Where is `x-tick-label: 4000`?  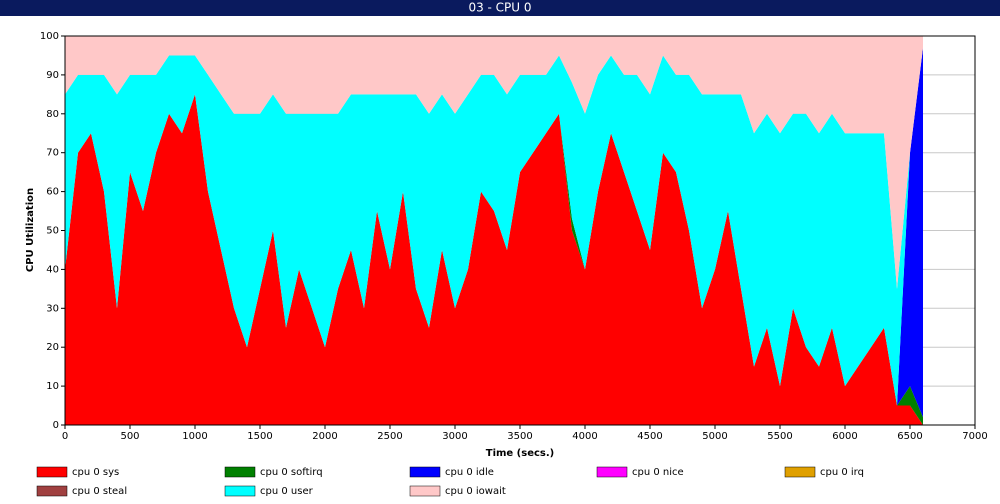
x-tick-label: 4000 is located at coordinates (584, 436).